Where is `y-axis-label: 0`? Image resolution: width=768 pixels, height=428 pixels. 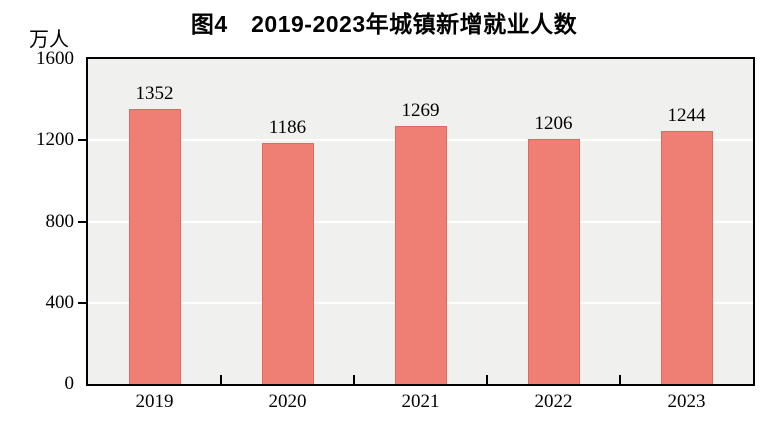
y-axis-label: 0 is located at coordinates (69, 383).